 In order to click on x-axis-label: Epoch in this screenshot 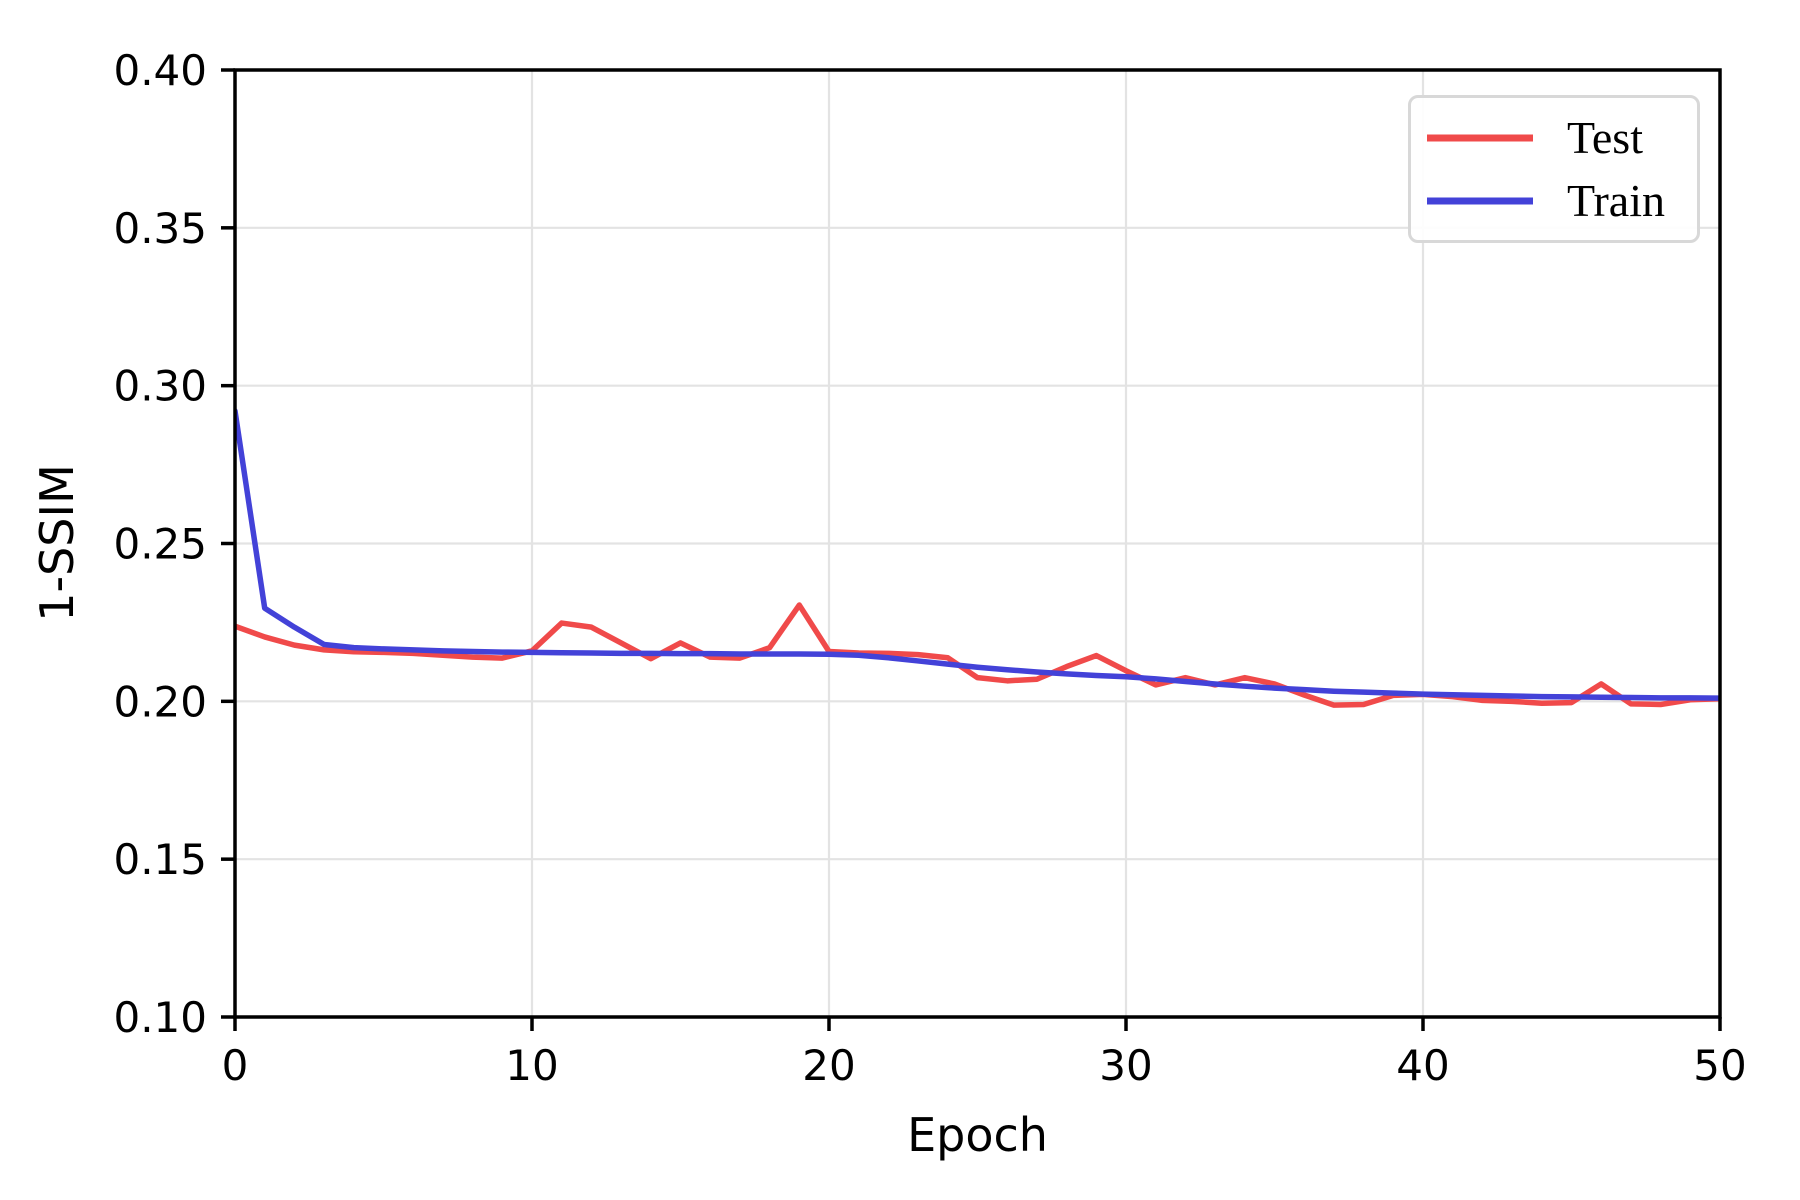, I will do `click(977, 1135)`.